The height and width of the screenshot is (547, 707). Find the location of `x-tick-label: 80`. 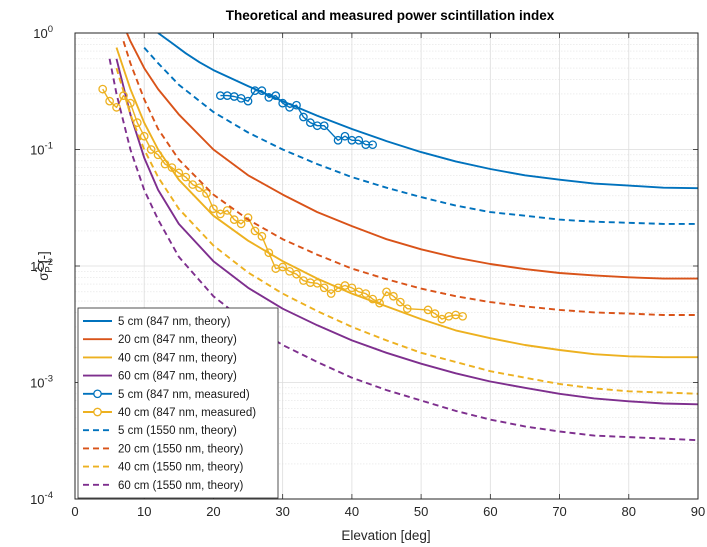

x-tick-label: 80 is located at coordinates (629, 511).